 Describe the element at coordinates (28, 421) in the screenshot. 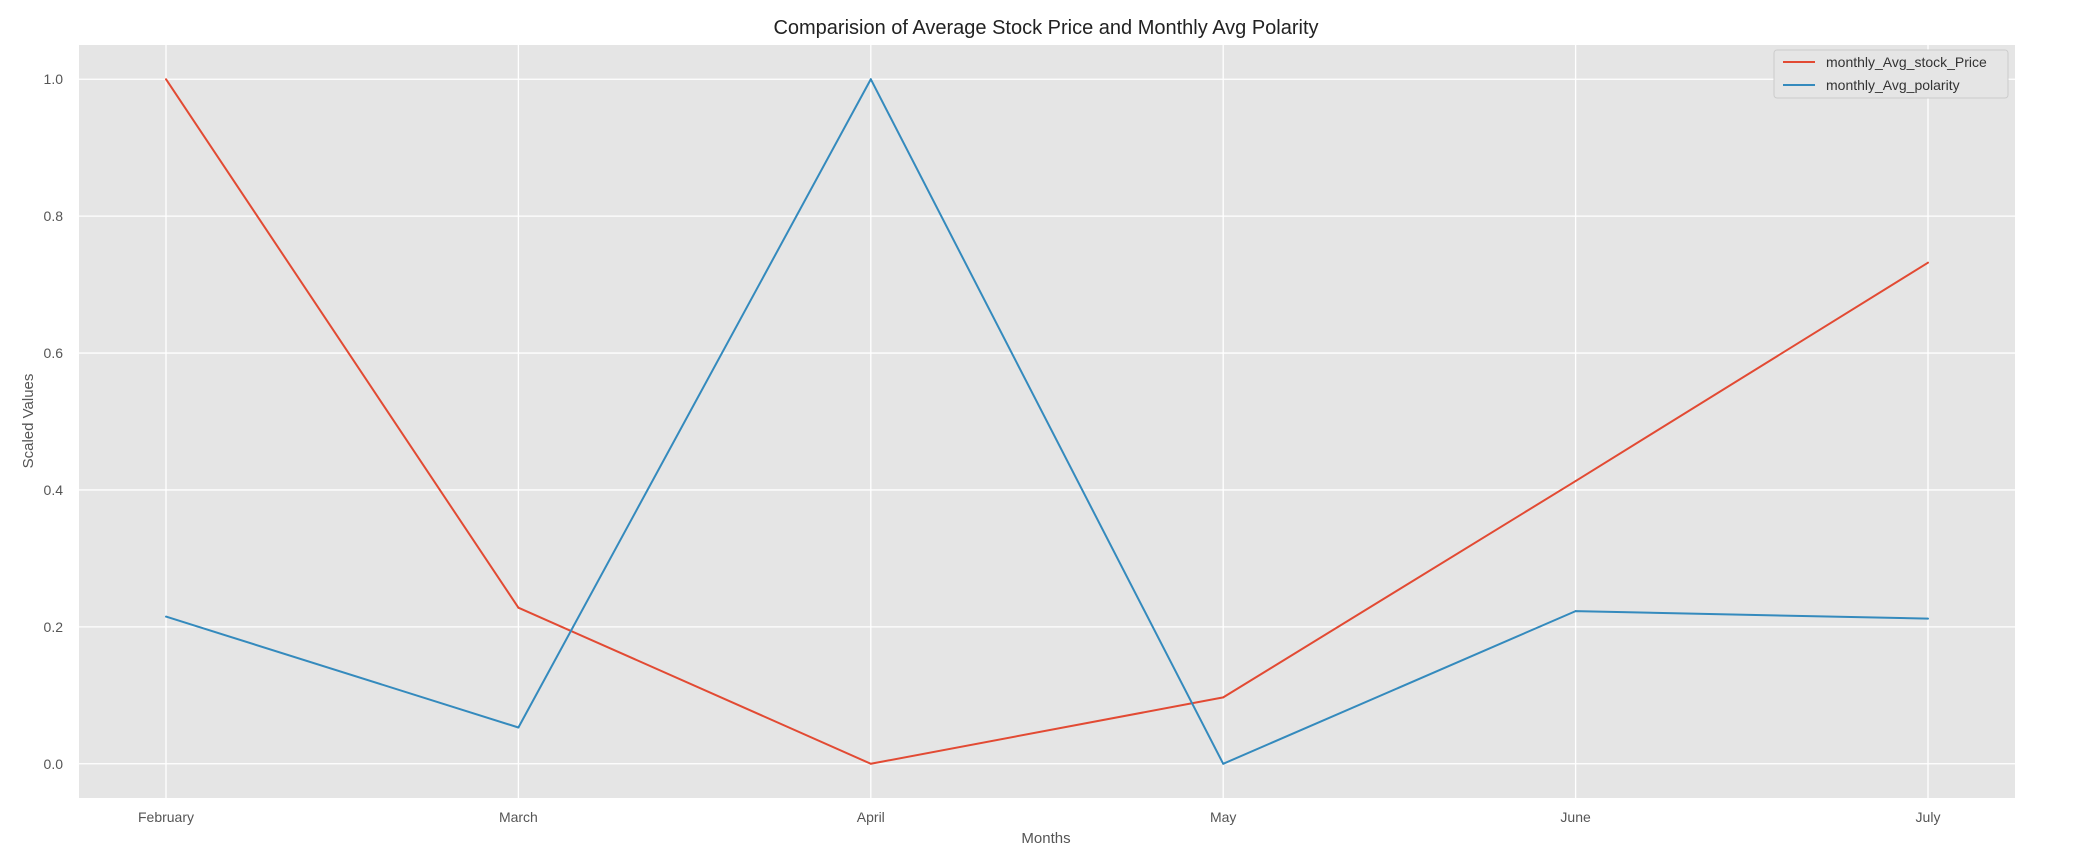

I see `y-axis-label: Scaled Values` at that location.